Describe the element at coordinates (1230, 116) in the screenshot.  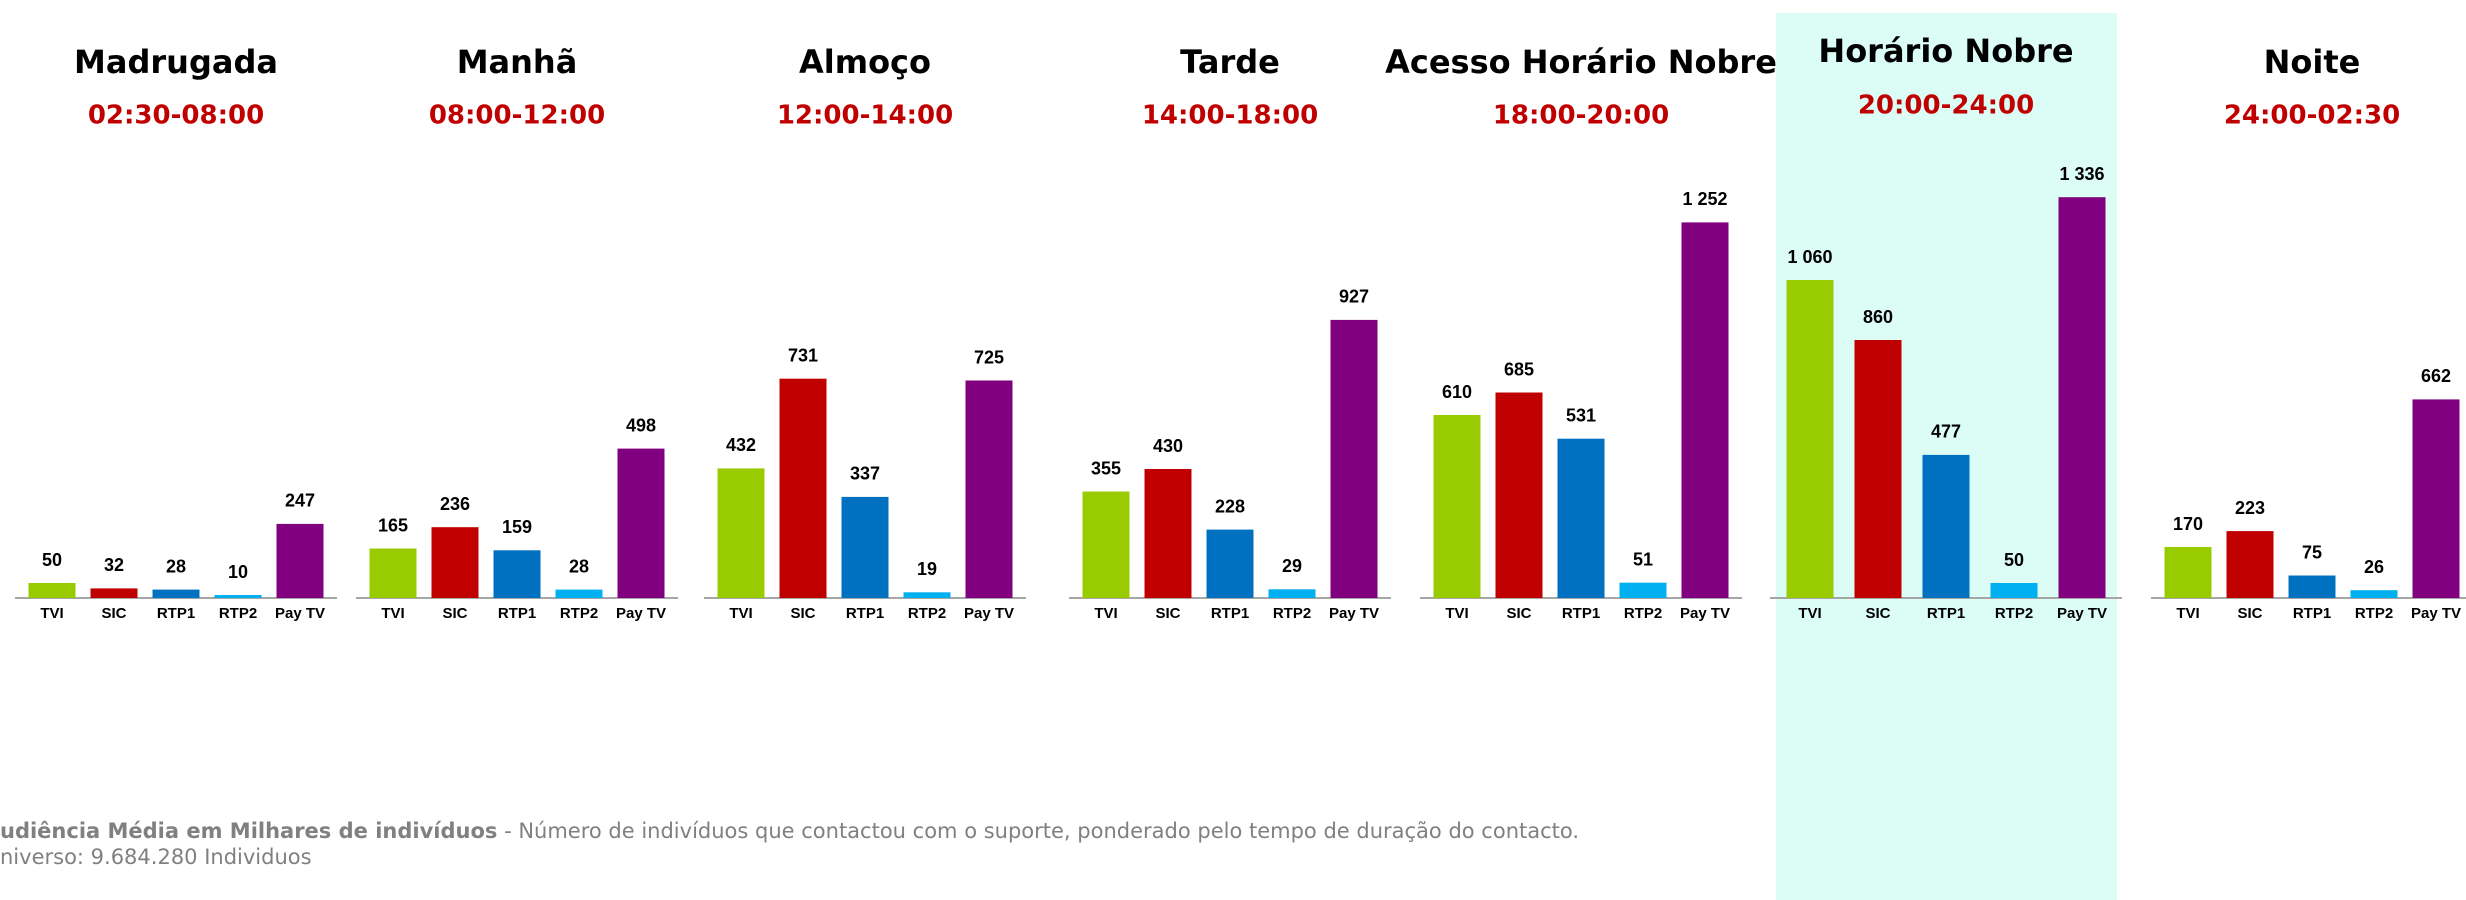
I see `panel-subtitle: 14:00-18:00` at that location.